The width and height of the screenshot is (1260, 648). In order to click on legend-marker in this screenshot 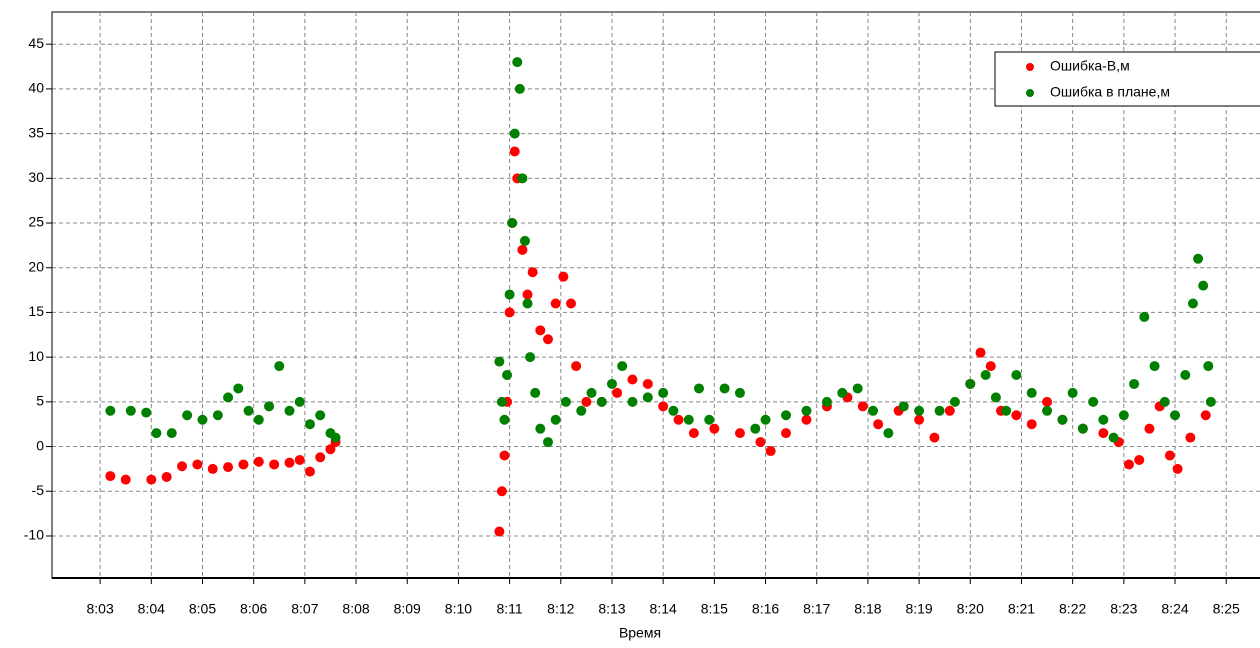, I will do `click(1030, 93)`.